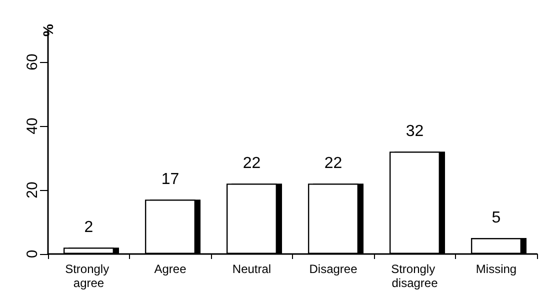 The width and height of the screenshot is (555, 304). Describe the element at coordinates (252, 269) in the screenshot. I see `x-tick-label: Neutral` at that location.